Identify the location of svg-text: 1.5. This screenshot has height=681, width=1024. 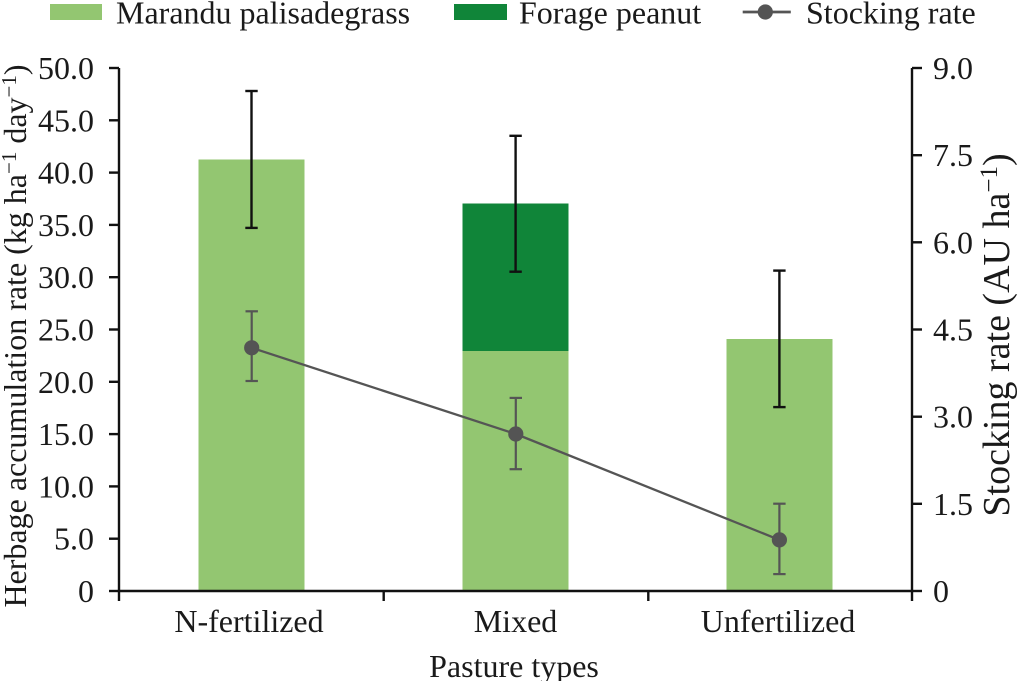
(953, 504).